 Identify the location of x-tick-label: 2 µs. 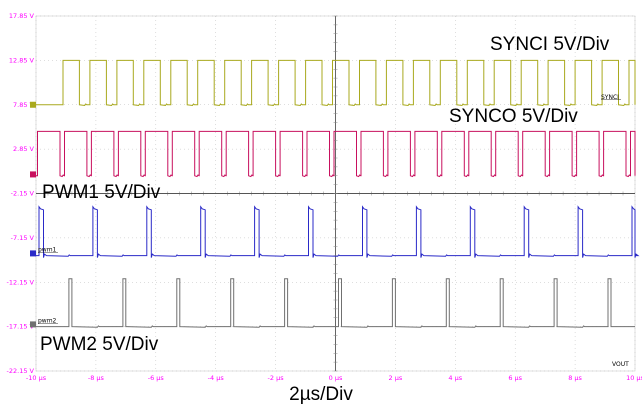
(396, 378).